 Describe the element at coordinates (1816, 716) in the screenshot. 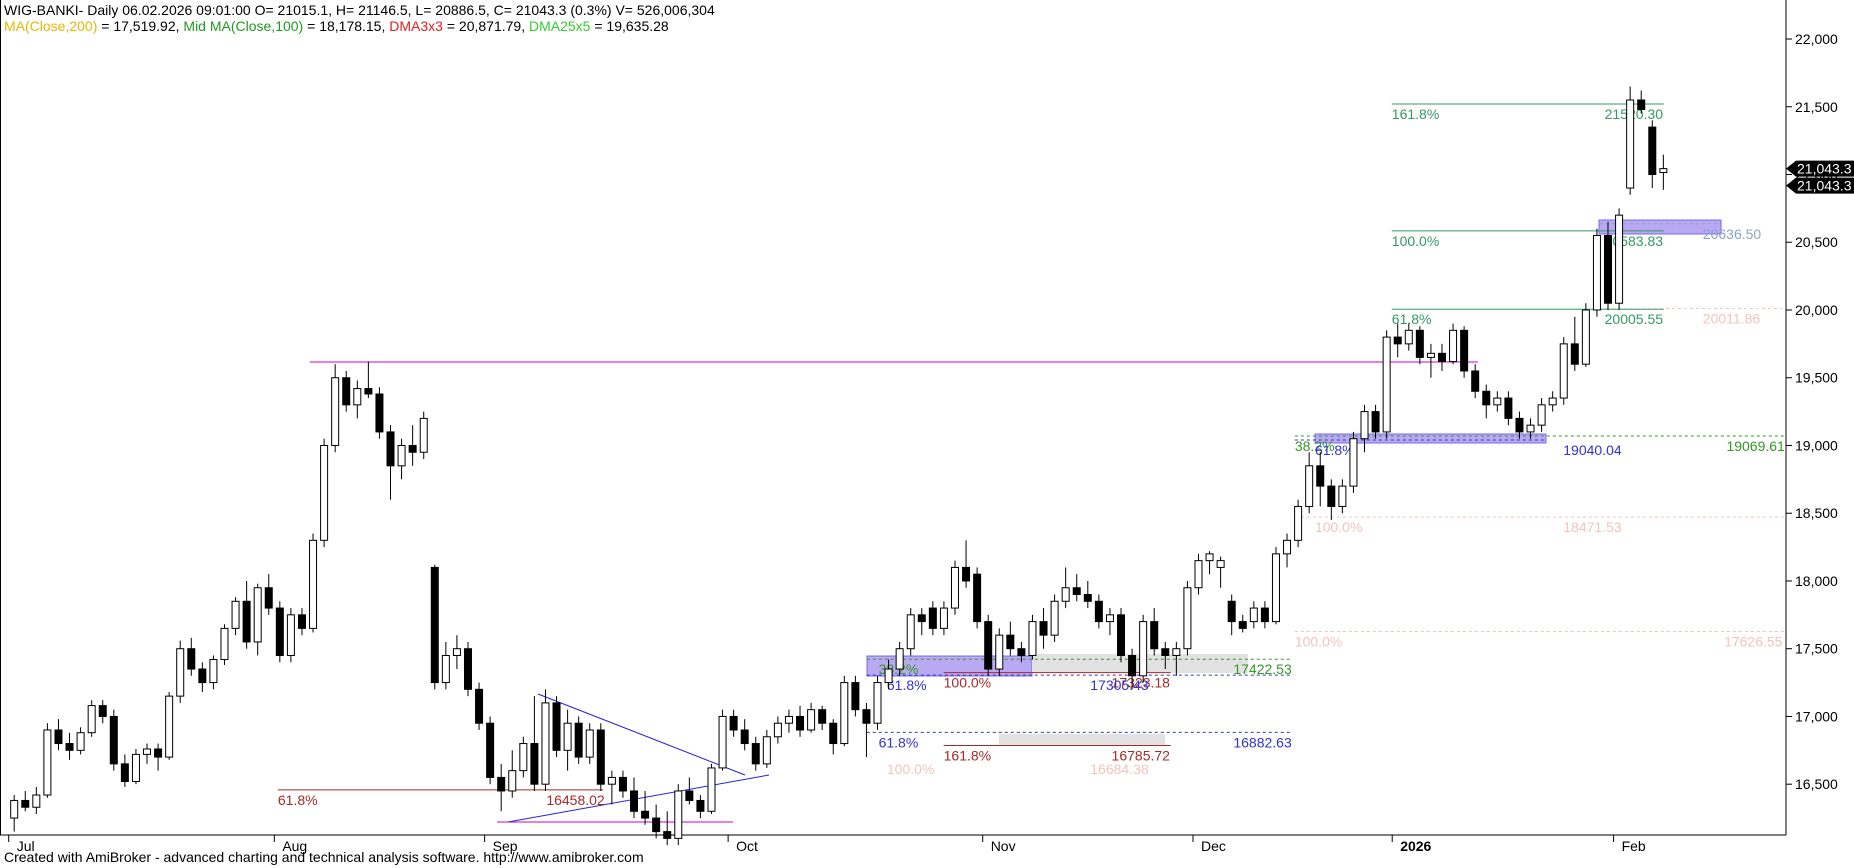

I see `y-tick-label: 17,000` at that location.